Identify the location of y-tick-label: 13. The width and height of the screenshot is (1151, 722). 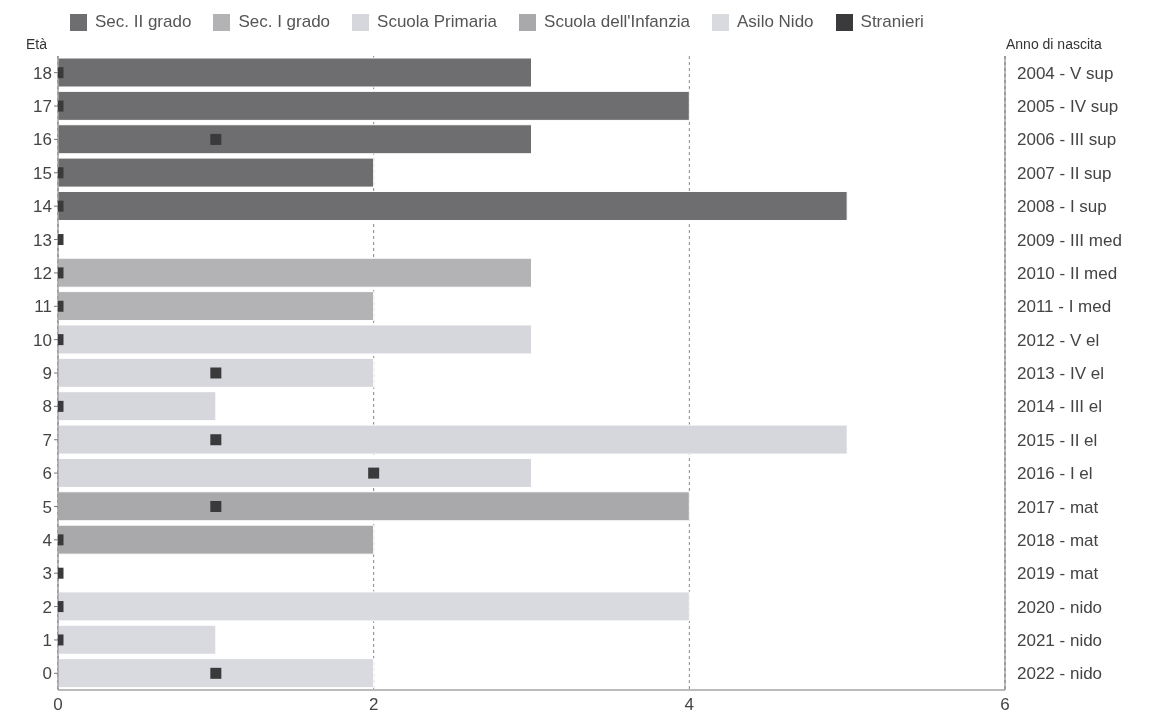
(42, 240).